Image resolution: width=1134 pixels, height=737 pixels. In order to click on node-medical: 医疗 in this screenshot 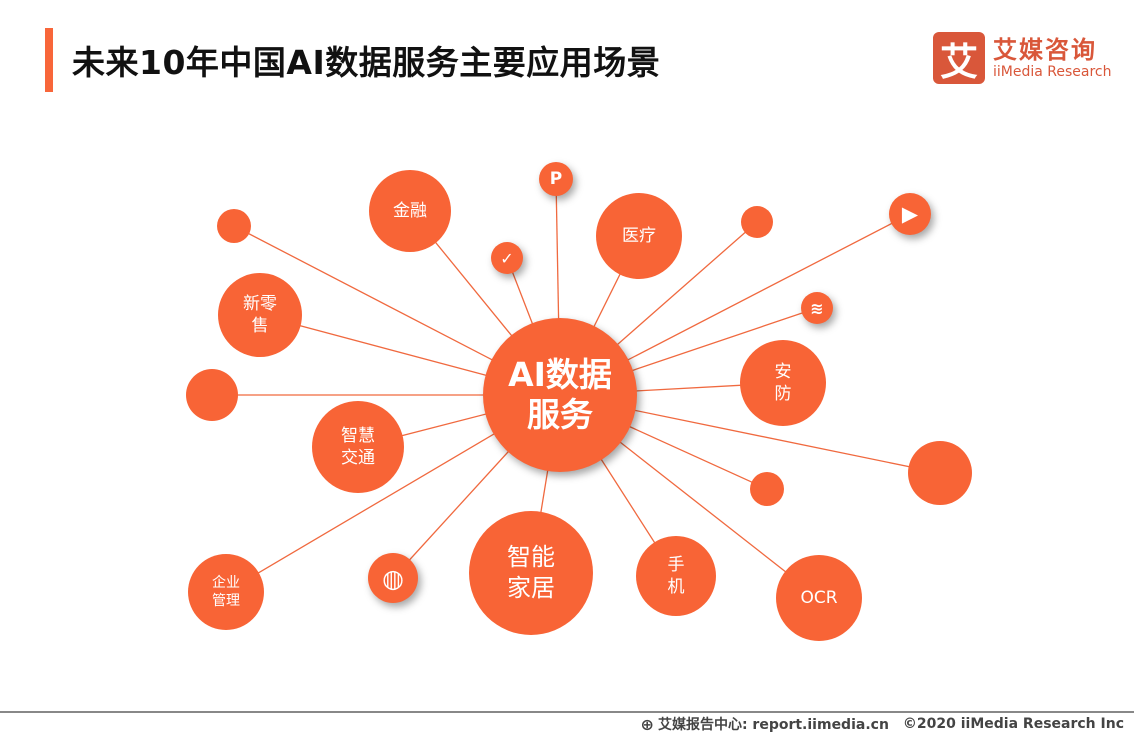, I will do `click(639, 236)`.